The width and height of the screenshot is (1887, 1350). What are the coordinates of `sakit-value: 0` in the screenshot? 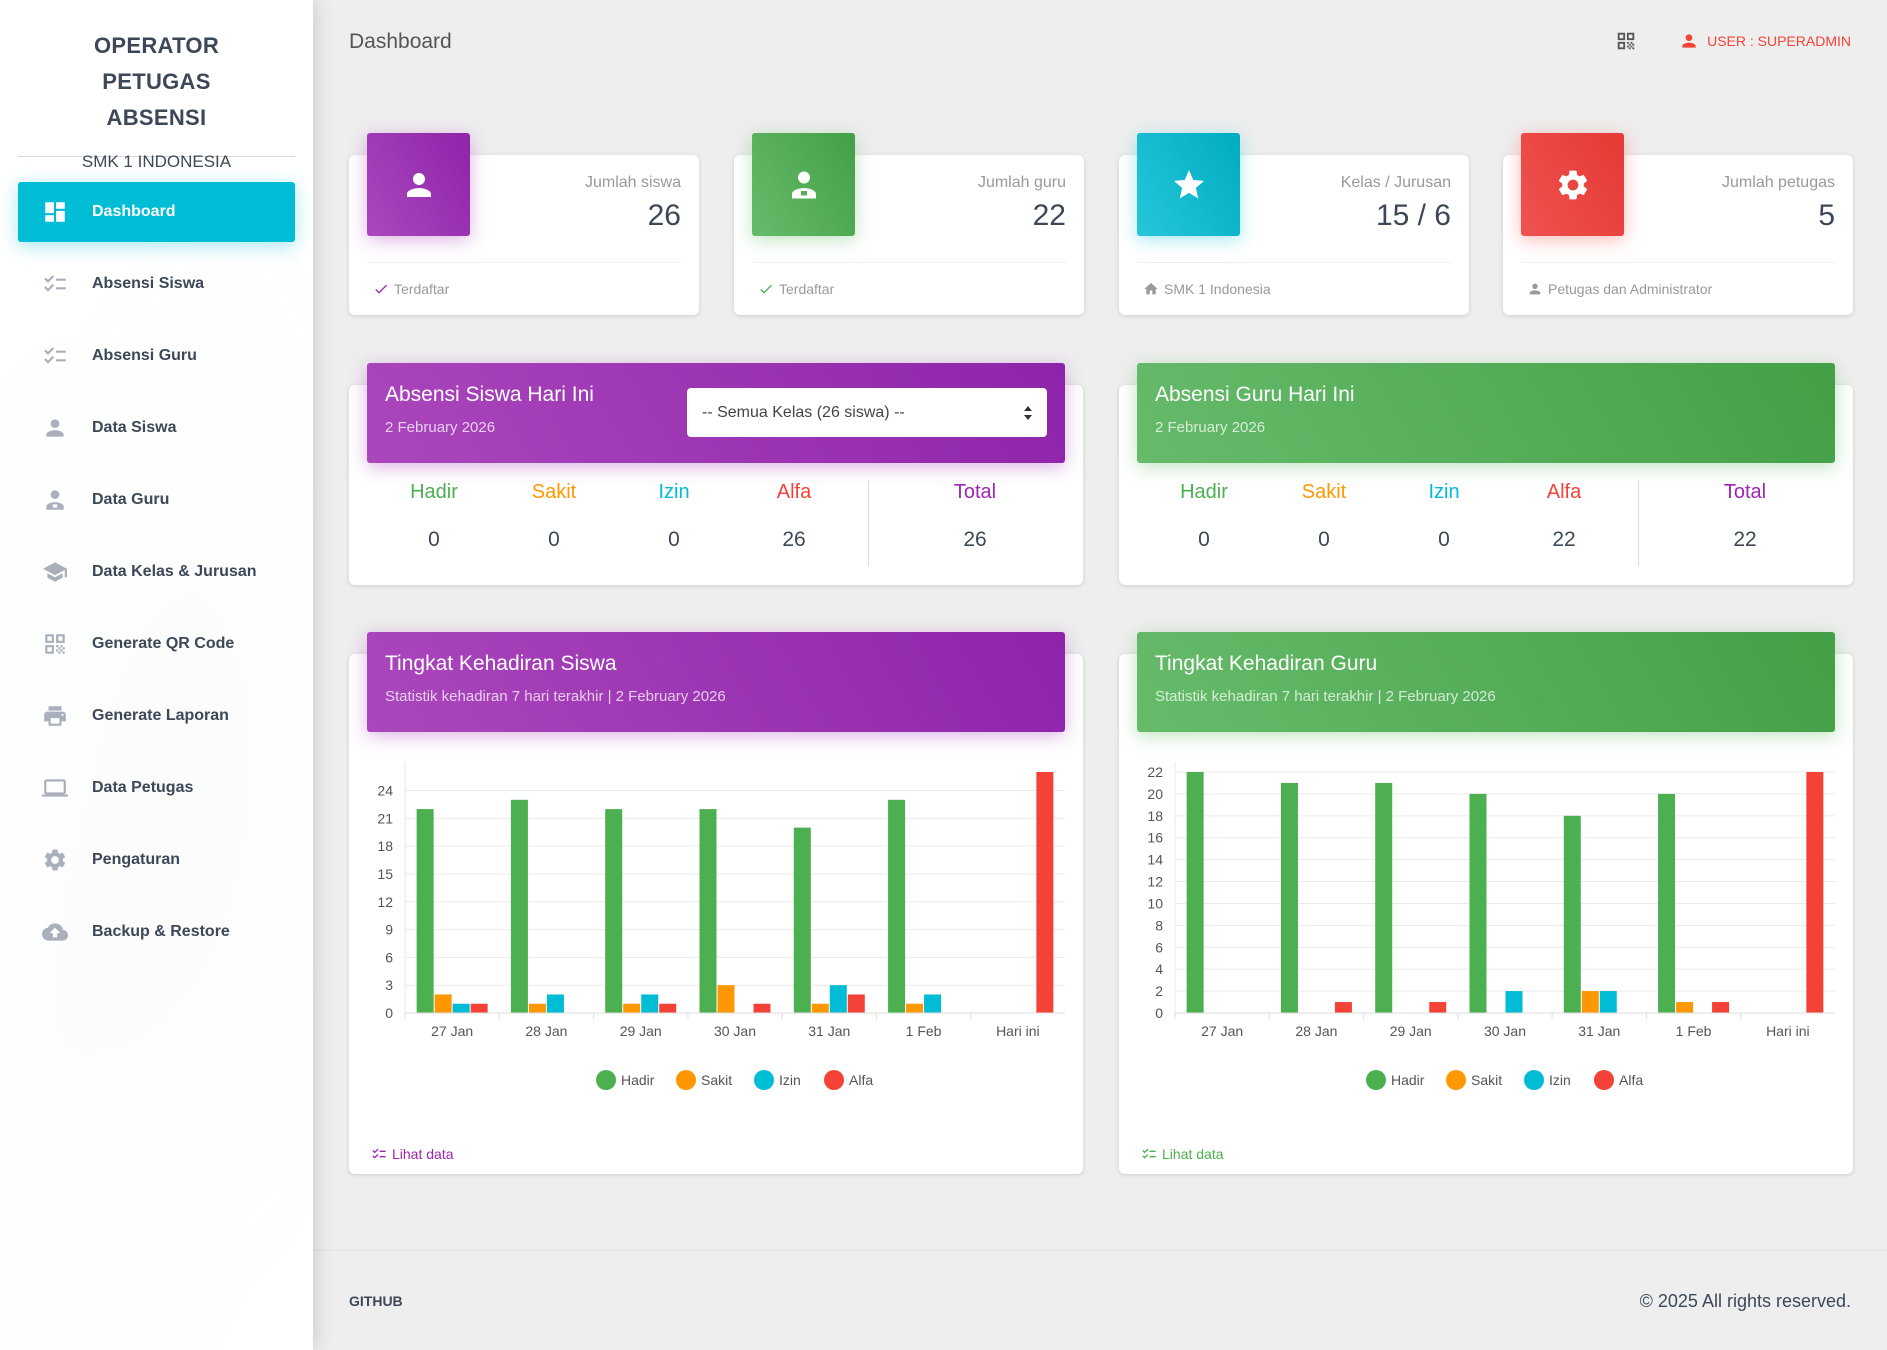 It's located at (554, 539).